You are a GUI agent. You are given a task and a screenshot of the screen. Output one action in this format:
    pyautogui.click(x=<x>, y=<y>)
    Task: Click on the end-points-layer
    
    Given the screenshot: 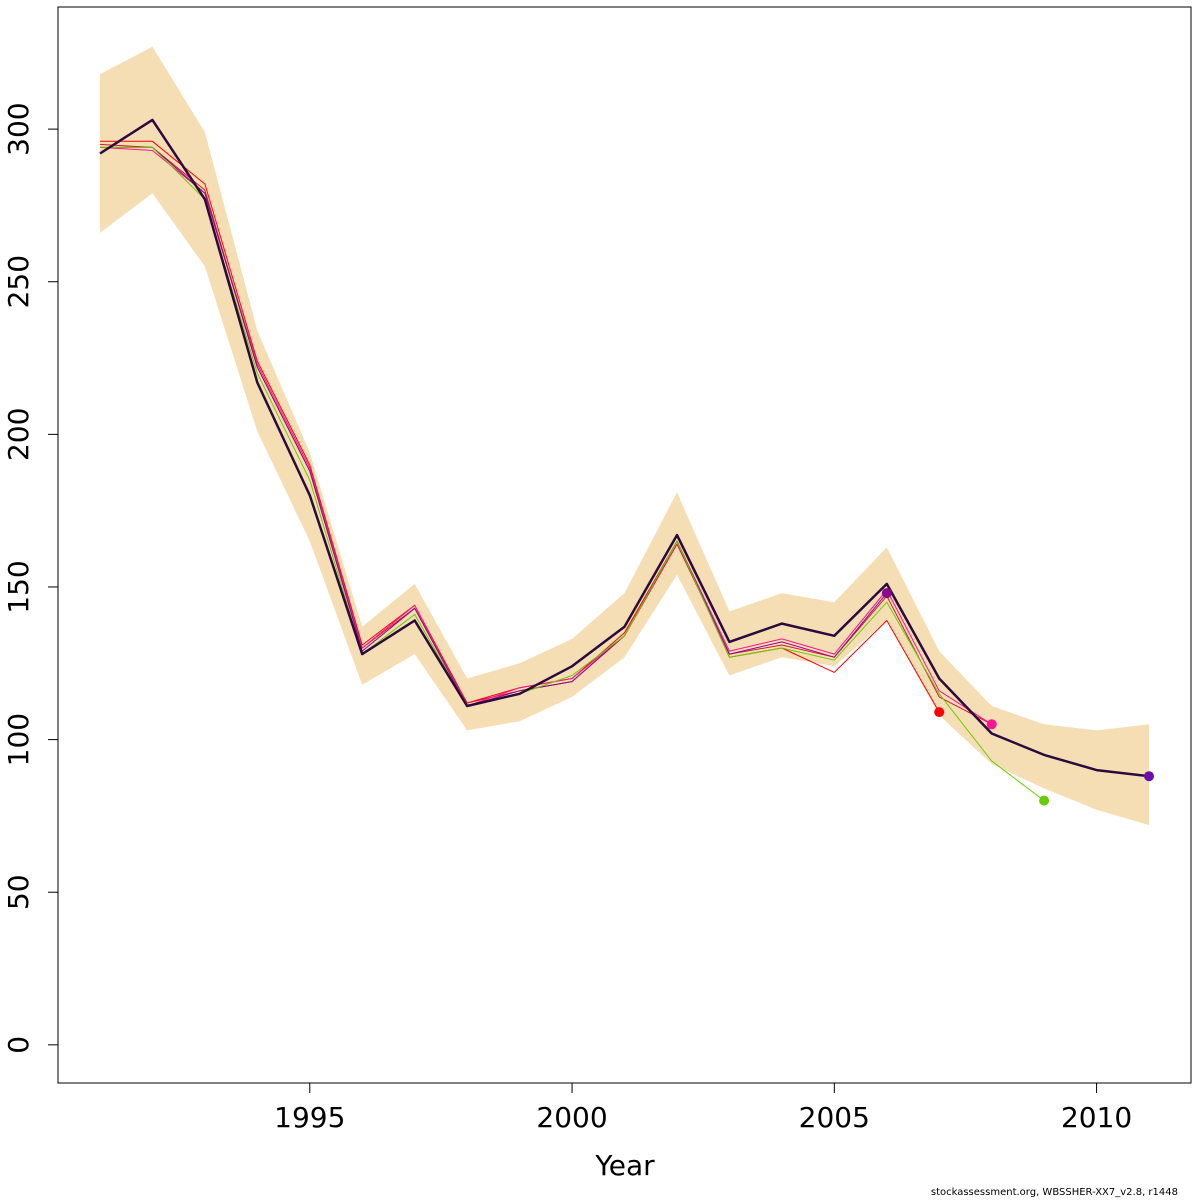 What is the action you would take?
    pyautogui.click(x=1017, y=697)
    